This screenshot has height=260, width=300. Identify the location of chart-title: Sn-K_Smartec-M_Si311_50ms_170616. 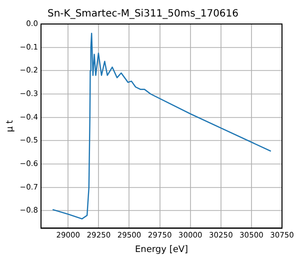
(143, 14).